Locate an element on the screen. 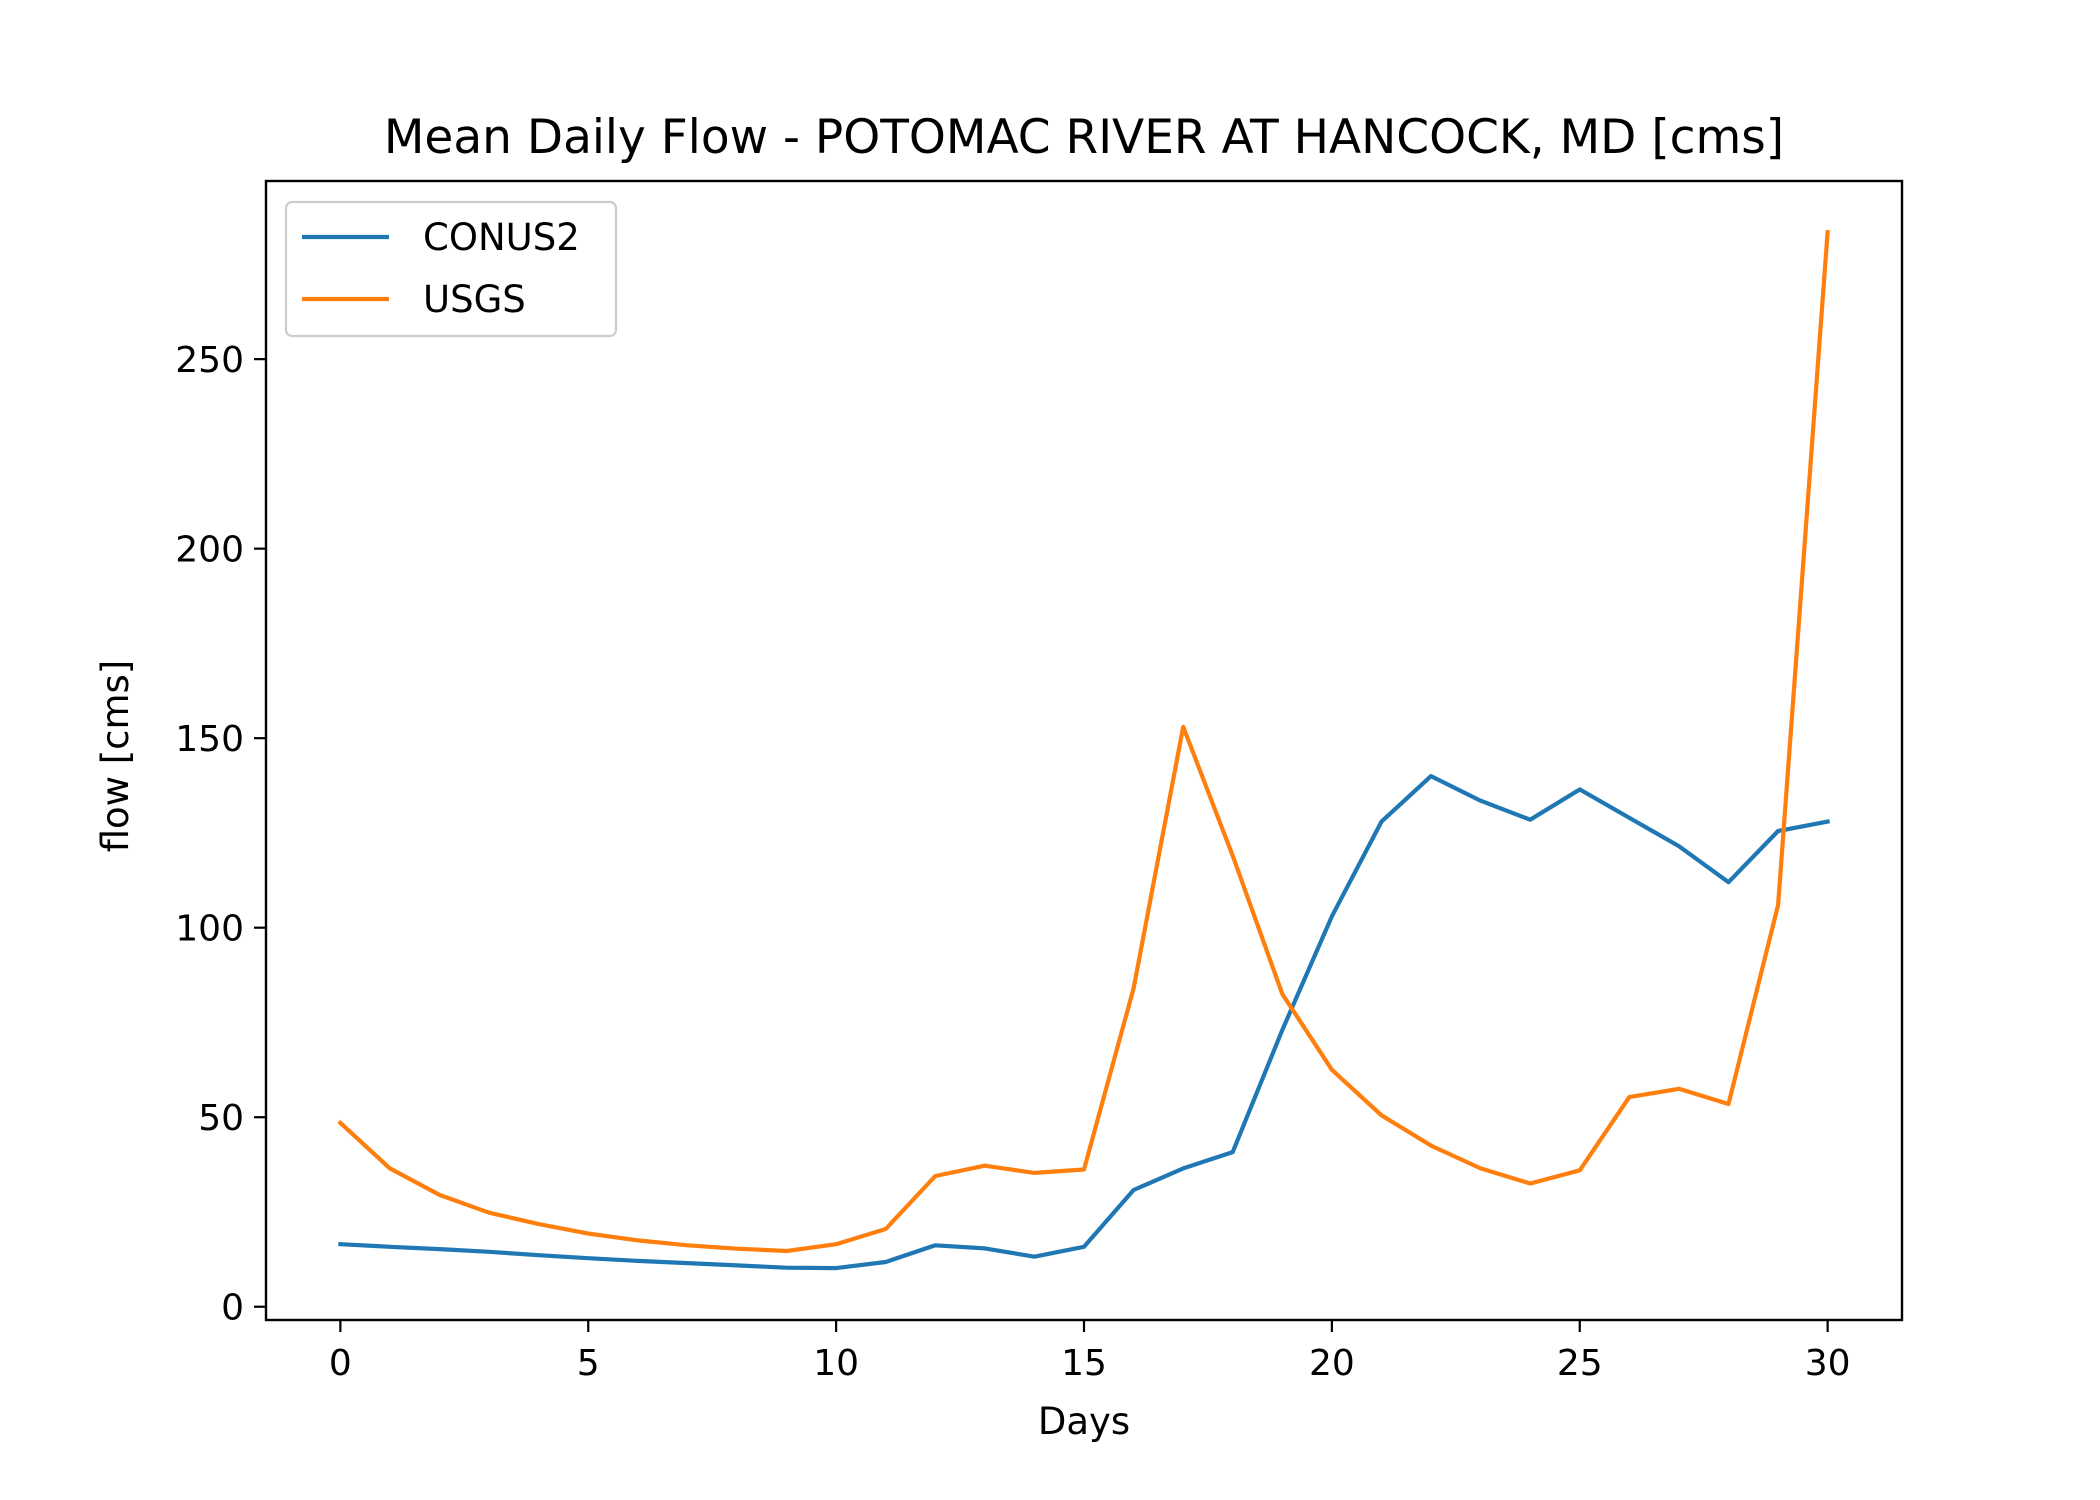  legend-label-usgs: USGS is located at coordinates (474, 299).